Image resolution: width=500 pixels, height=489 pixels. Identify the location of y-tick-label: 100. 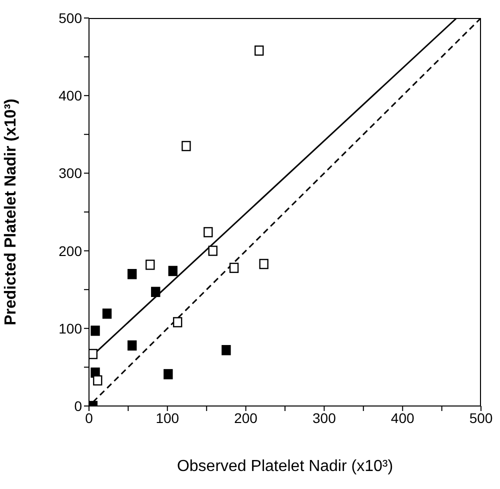
(70, 328).